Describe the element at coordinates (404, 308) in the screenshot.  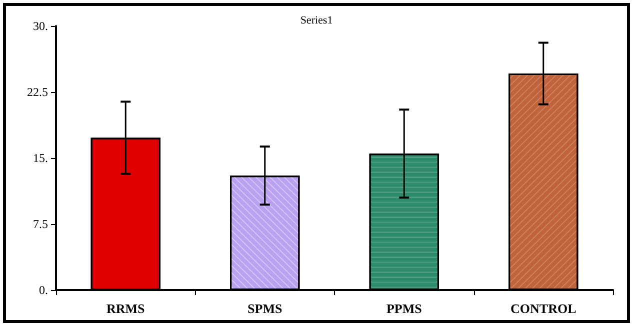
I see `x-tick-label: PPMS` at that location.